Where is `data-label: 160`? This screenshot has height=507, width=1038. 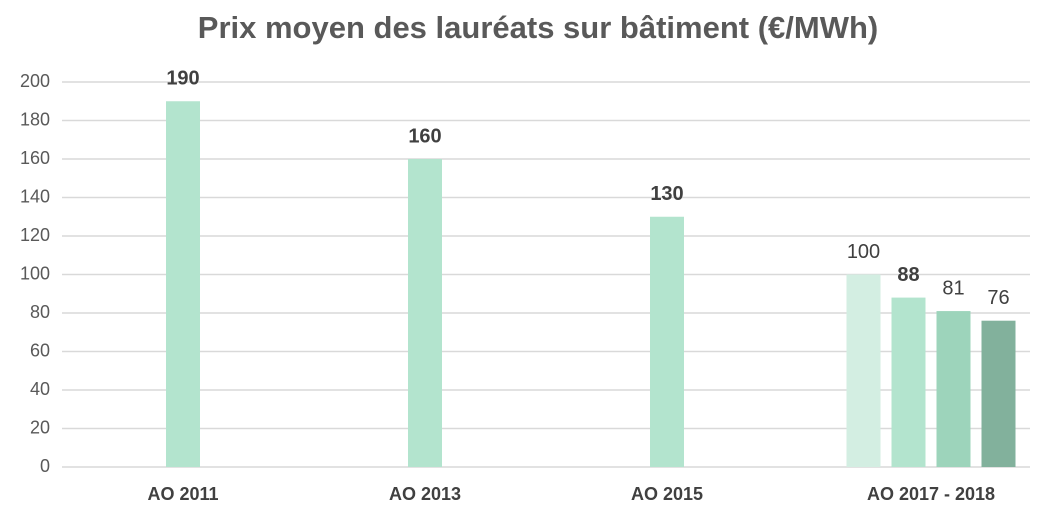
data-label: 160 is located at coordinates (424, 136).